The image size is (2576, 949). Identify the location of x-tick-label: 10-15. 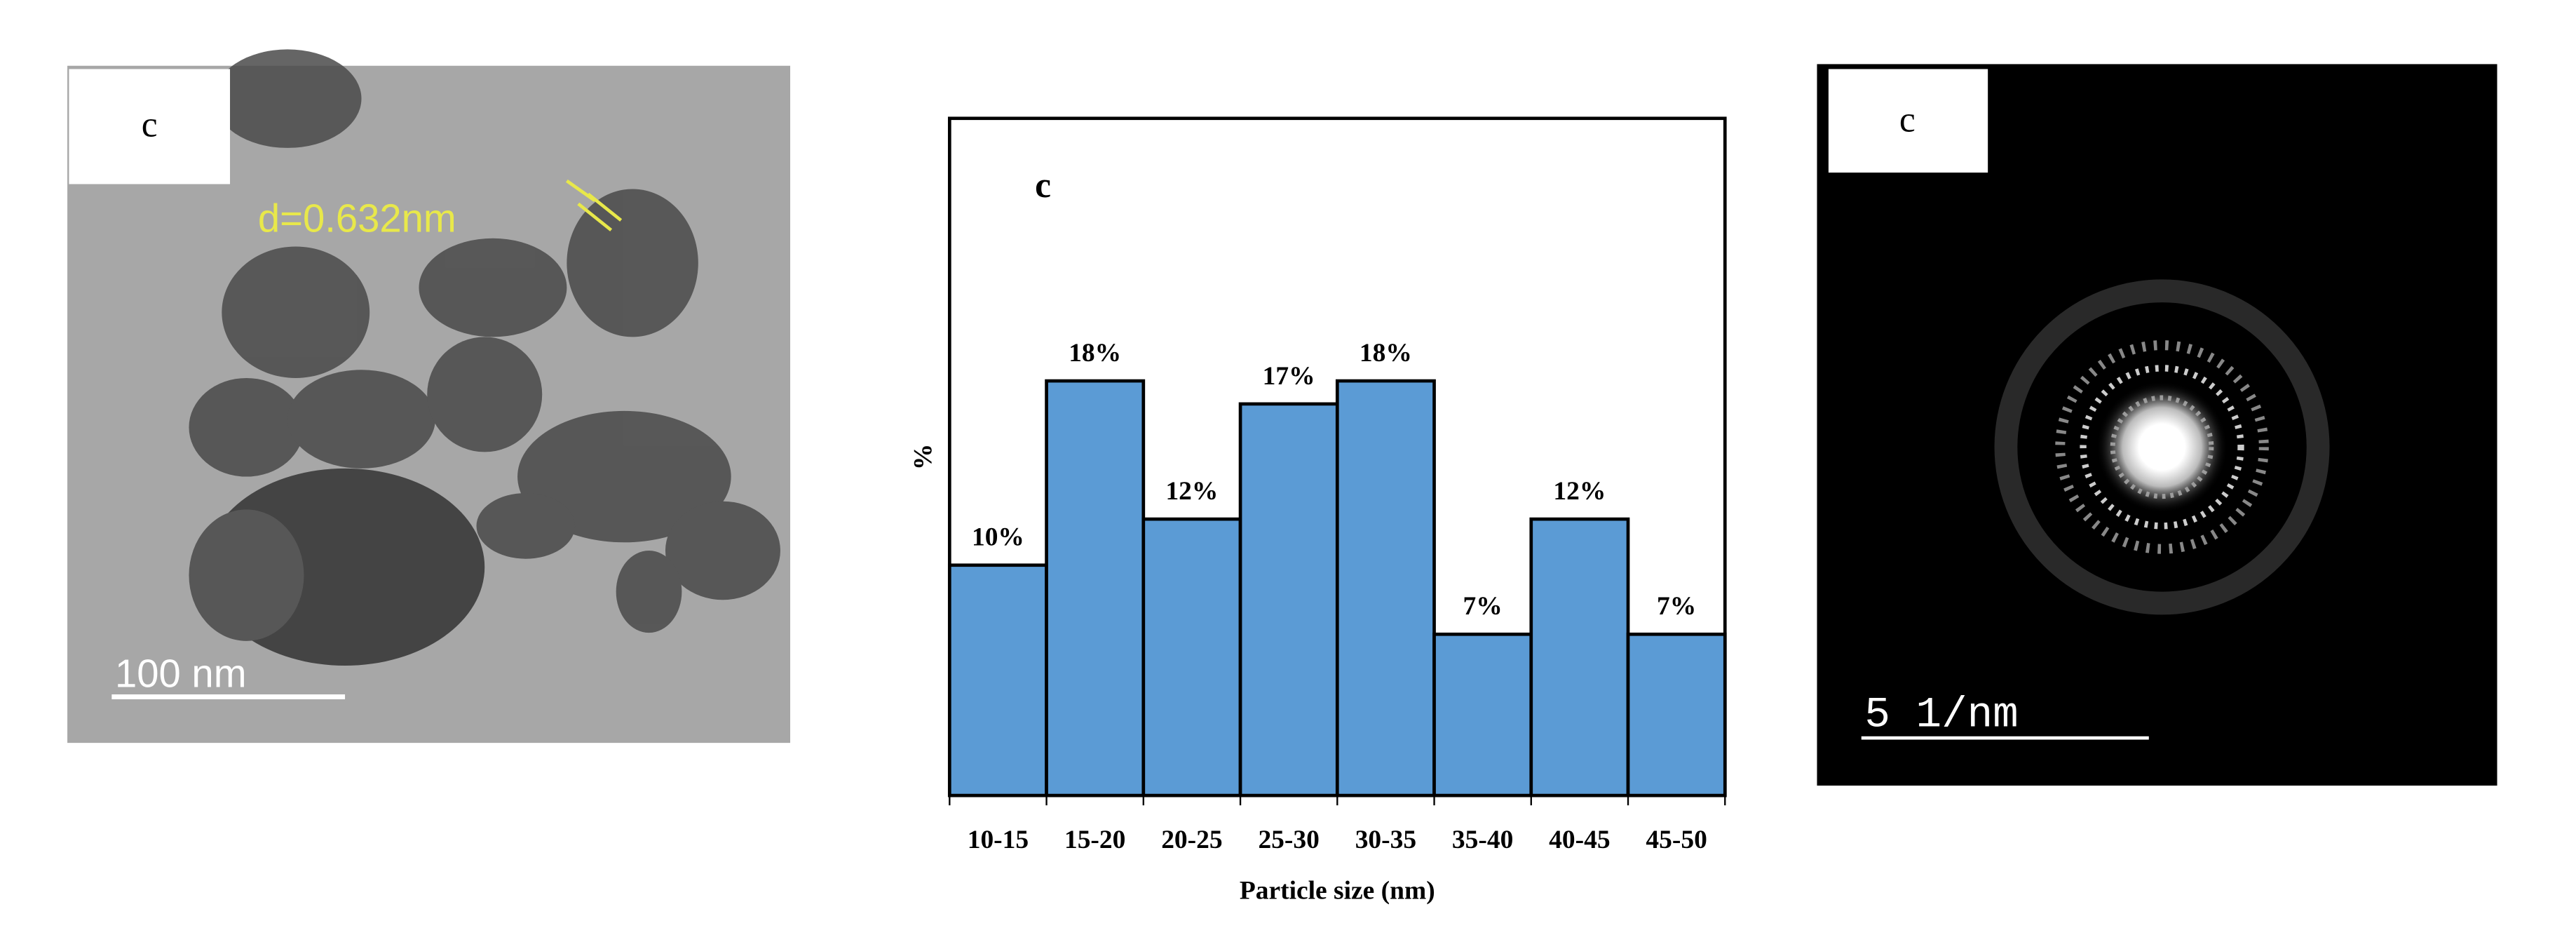
(998, 840).